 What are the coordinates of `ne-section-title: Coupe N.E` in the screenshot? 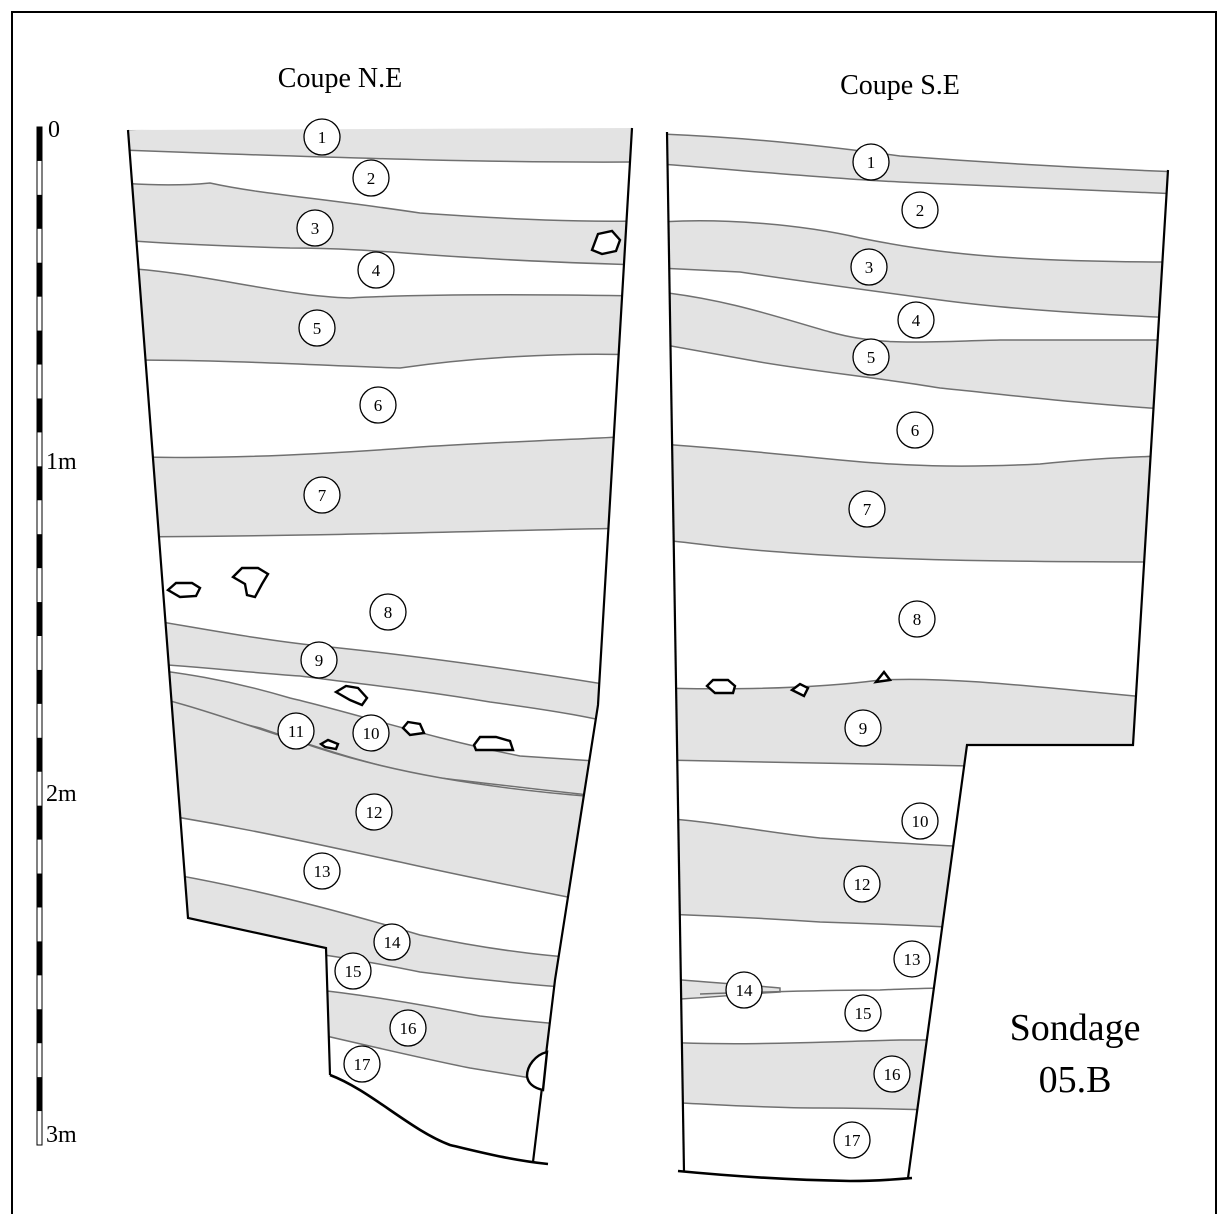 It's located at (340, 78).